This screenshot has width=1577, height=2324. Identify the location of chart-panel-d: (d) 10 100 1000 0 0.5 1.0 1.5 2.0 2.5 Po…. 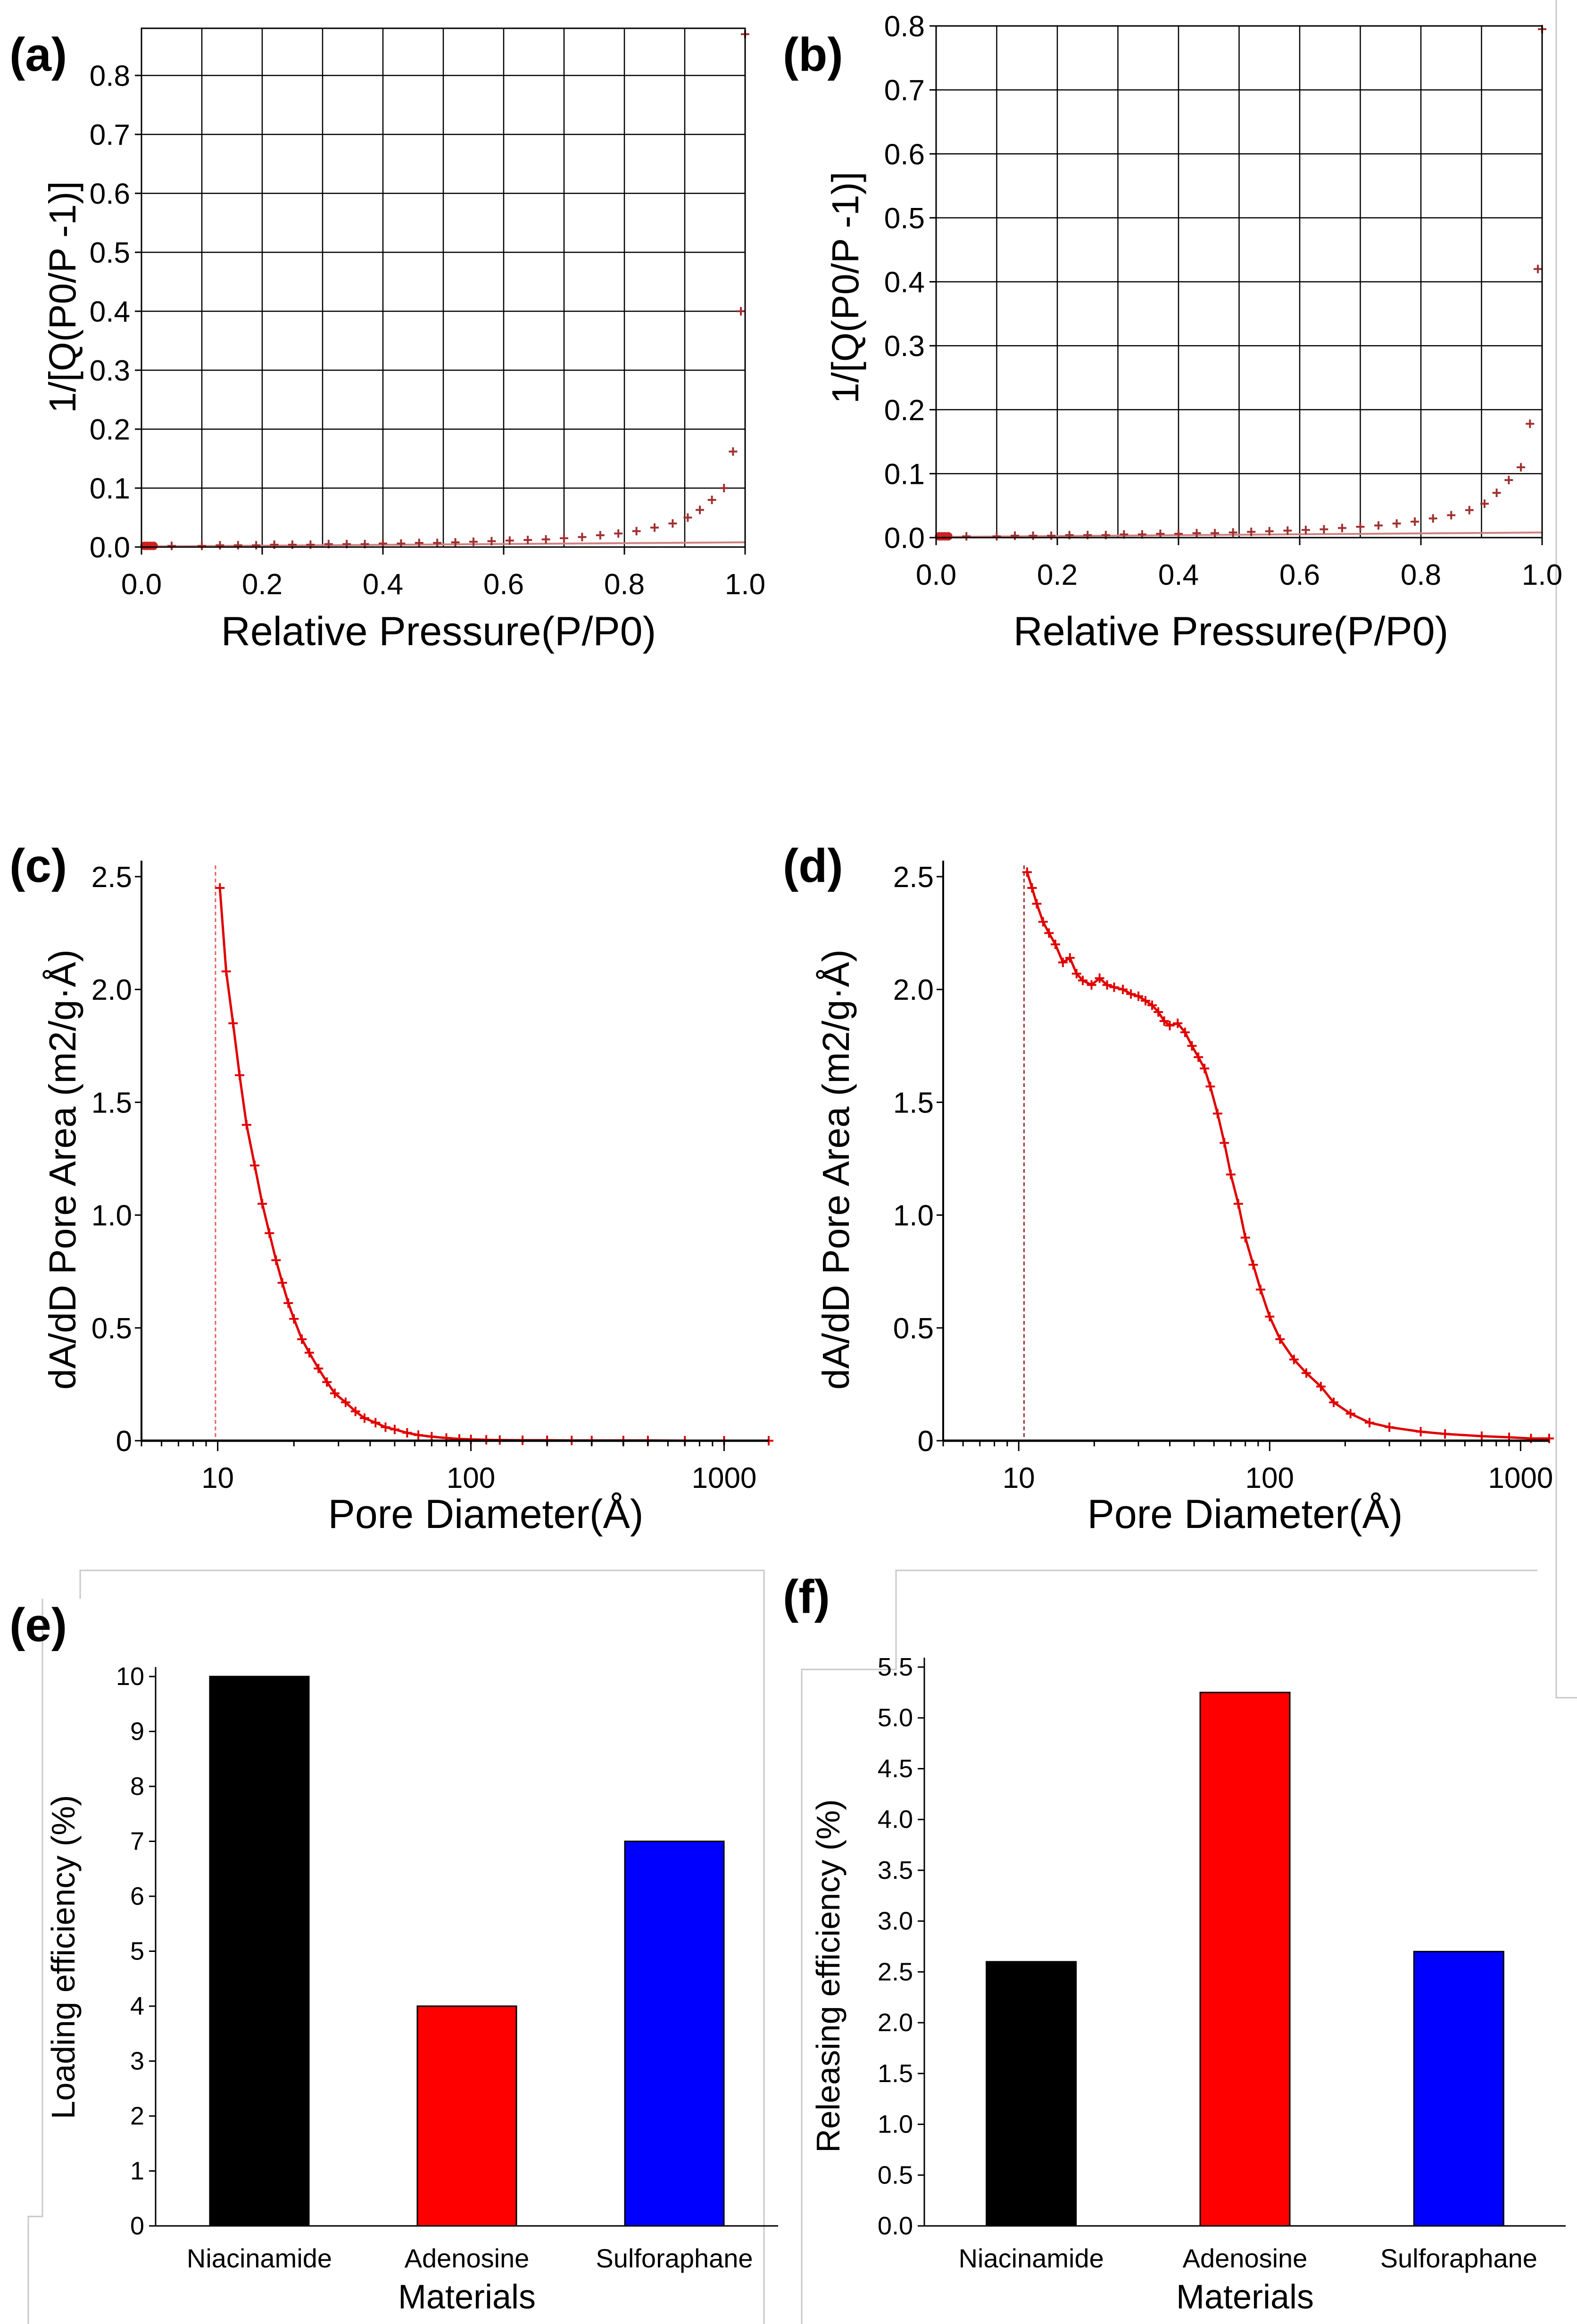
(1169, 1188).